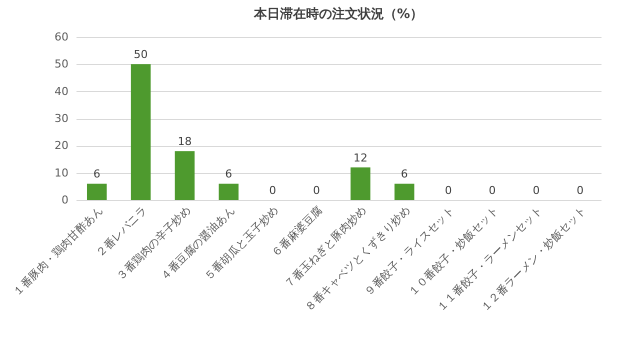  Describe the element at coordinates (61, 145) in the screenshot. I see `y-tick-label: 20` at that location.